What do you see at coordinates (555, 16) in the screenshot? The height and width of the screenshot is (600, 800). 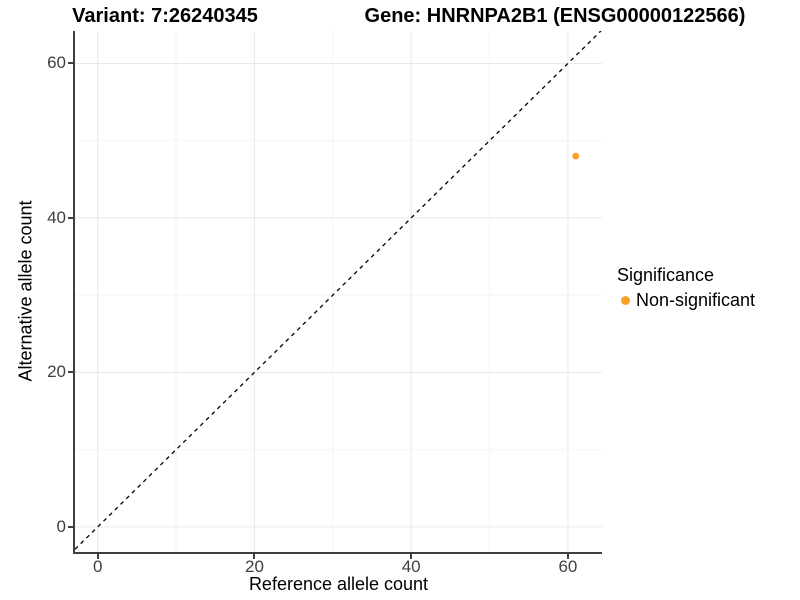 I see `plot-title-gene: Gene: HNRNPA2B1 (ENSG00000122566)` at bounding box center [555, 16].